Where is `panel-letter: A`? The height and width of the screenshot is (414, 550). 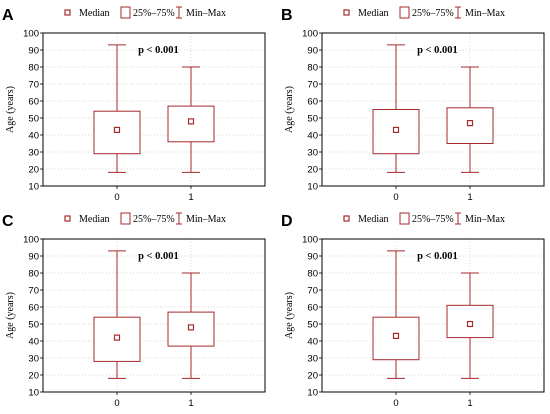 panel-letter: A is located at coordinates (8, 15).